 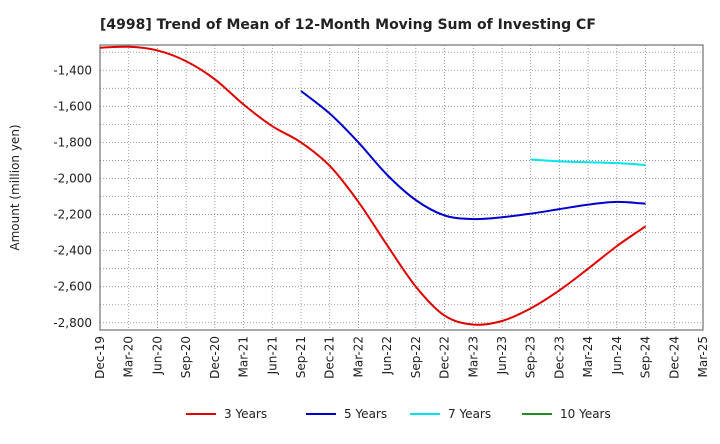 What do you see at coordinates (365, 414) in the screenshot?
I see `legend-label: 5 Years` at bounding box center [365, 414].